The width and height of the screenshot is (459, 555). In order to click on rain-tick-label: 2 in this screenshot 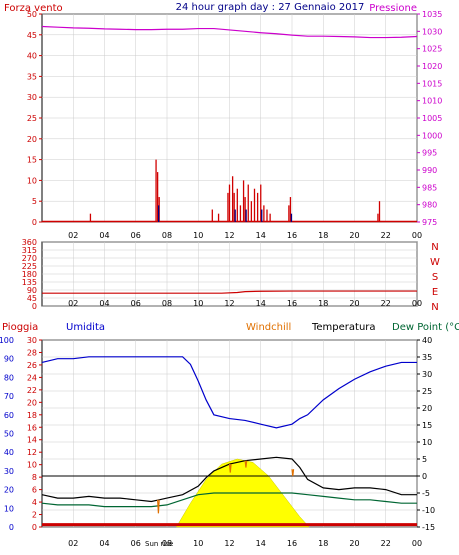, I will do `click(34, 515)`.